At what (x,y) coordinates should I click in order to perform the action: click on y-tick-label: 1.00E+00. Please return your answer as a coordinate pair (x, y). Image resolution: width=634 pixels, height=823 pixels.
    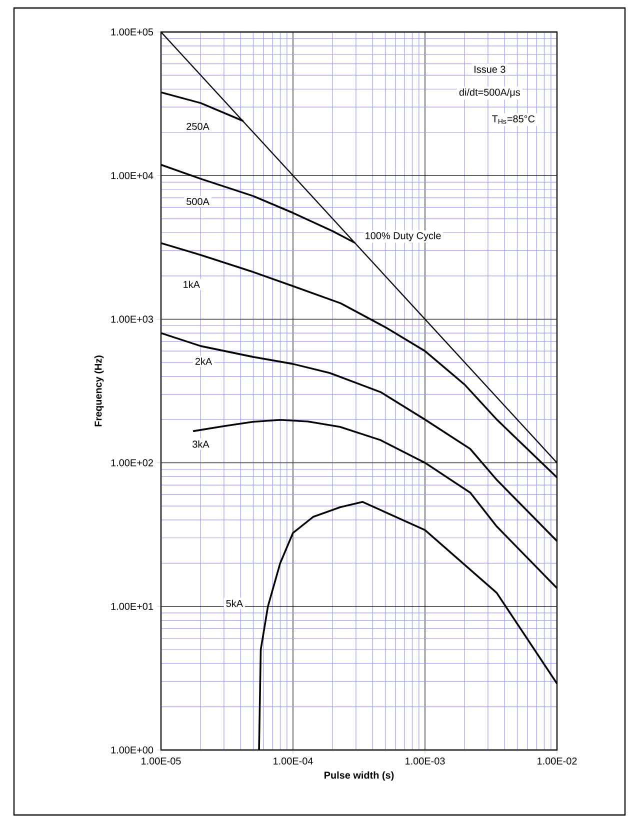
    Looking at the image, I should click on (132, 750).